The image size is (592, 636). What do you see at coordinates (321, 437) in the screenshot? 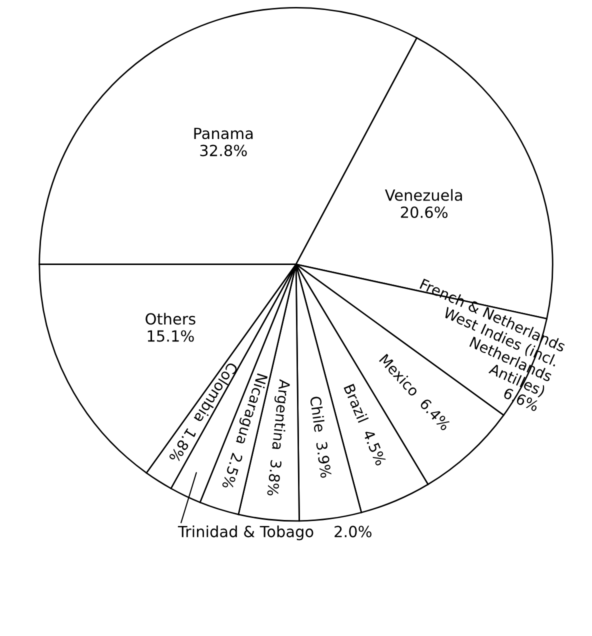
I see `slice-label: Chile 3.9%` at bounding box center [321, 437].